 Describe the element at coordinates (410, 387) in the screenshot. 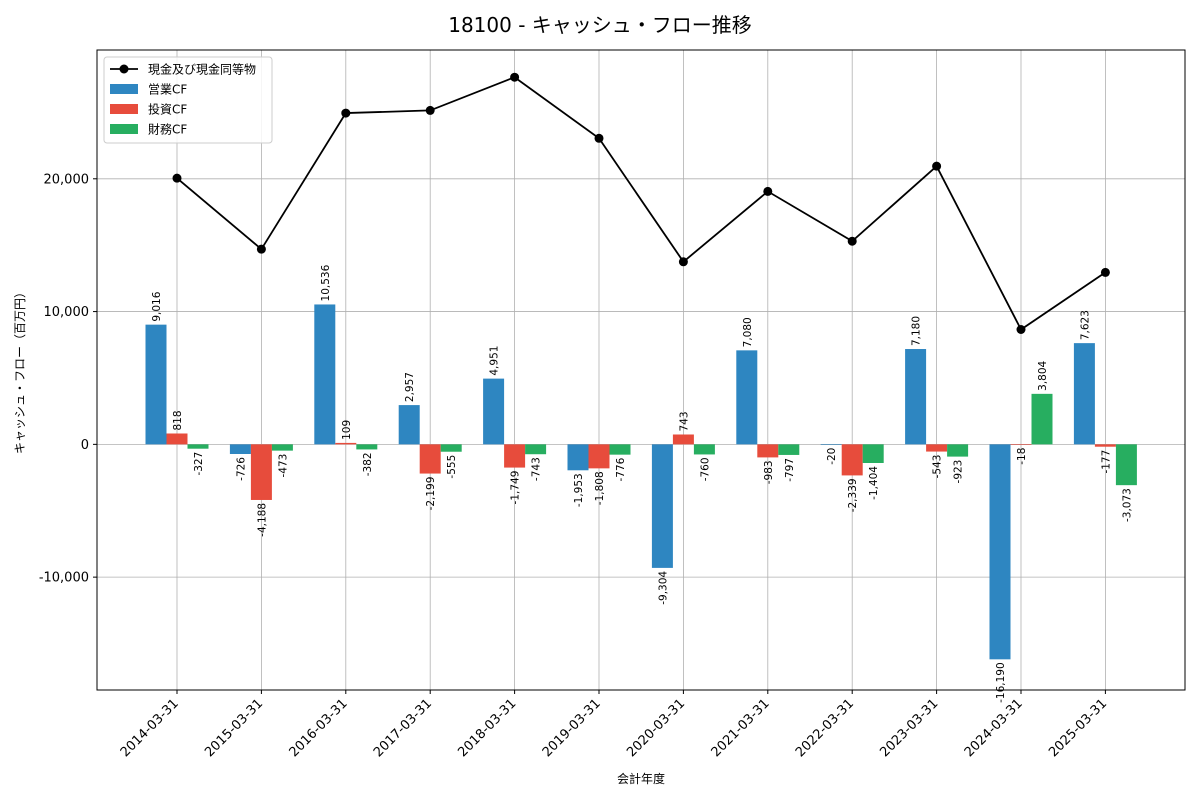

I see `bar-value-label: 2,957` at that location.